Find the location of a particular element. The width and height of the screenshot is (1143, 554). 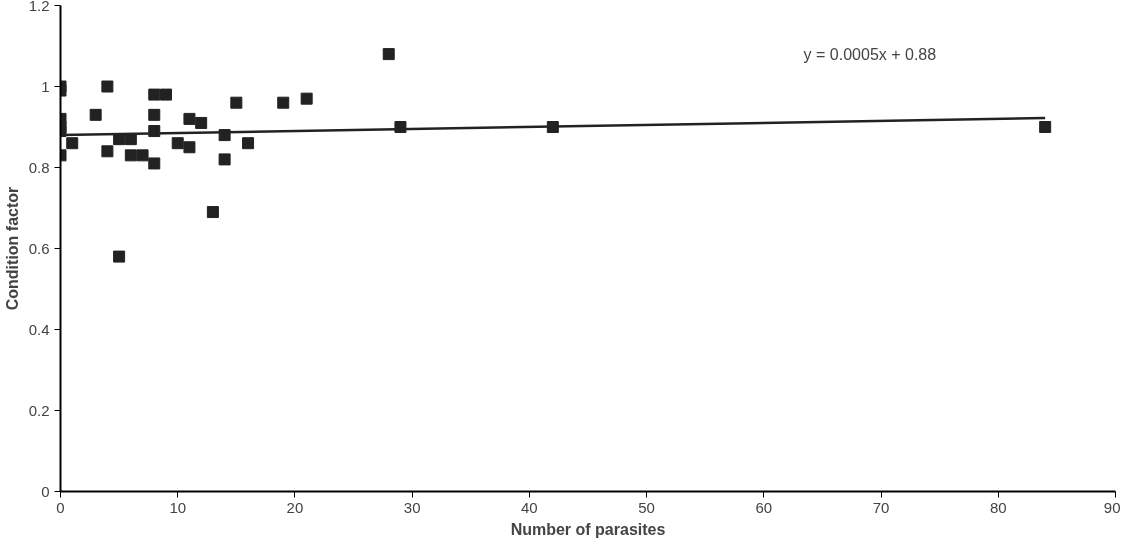

y-tick-label: 0.4 is located at coordinates (39, 329).